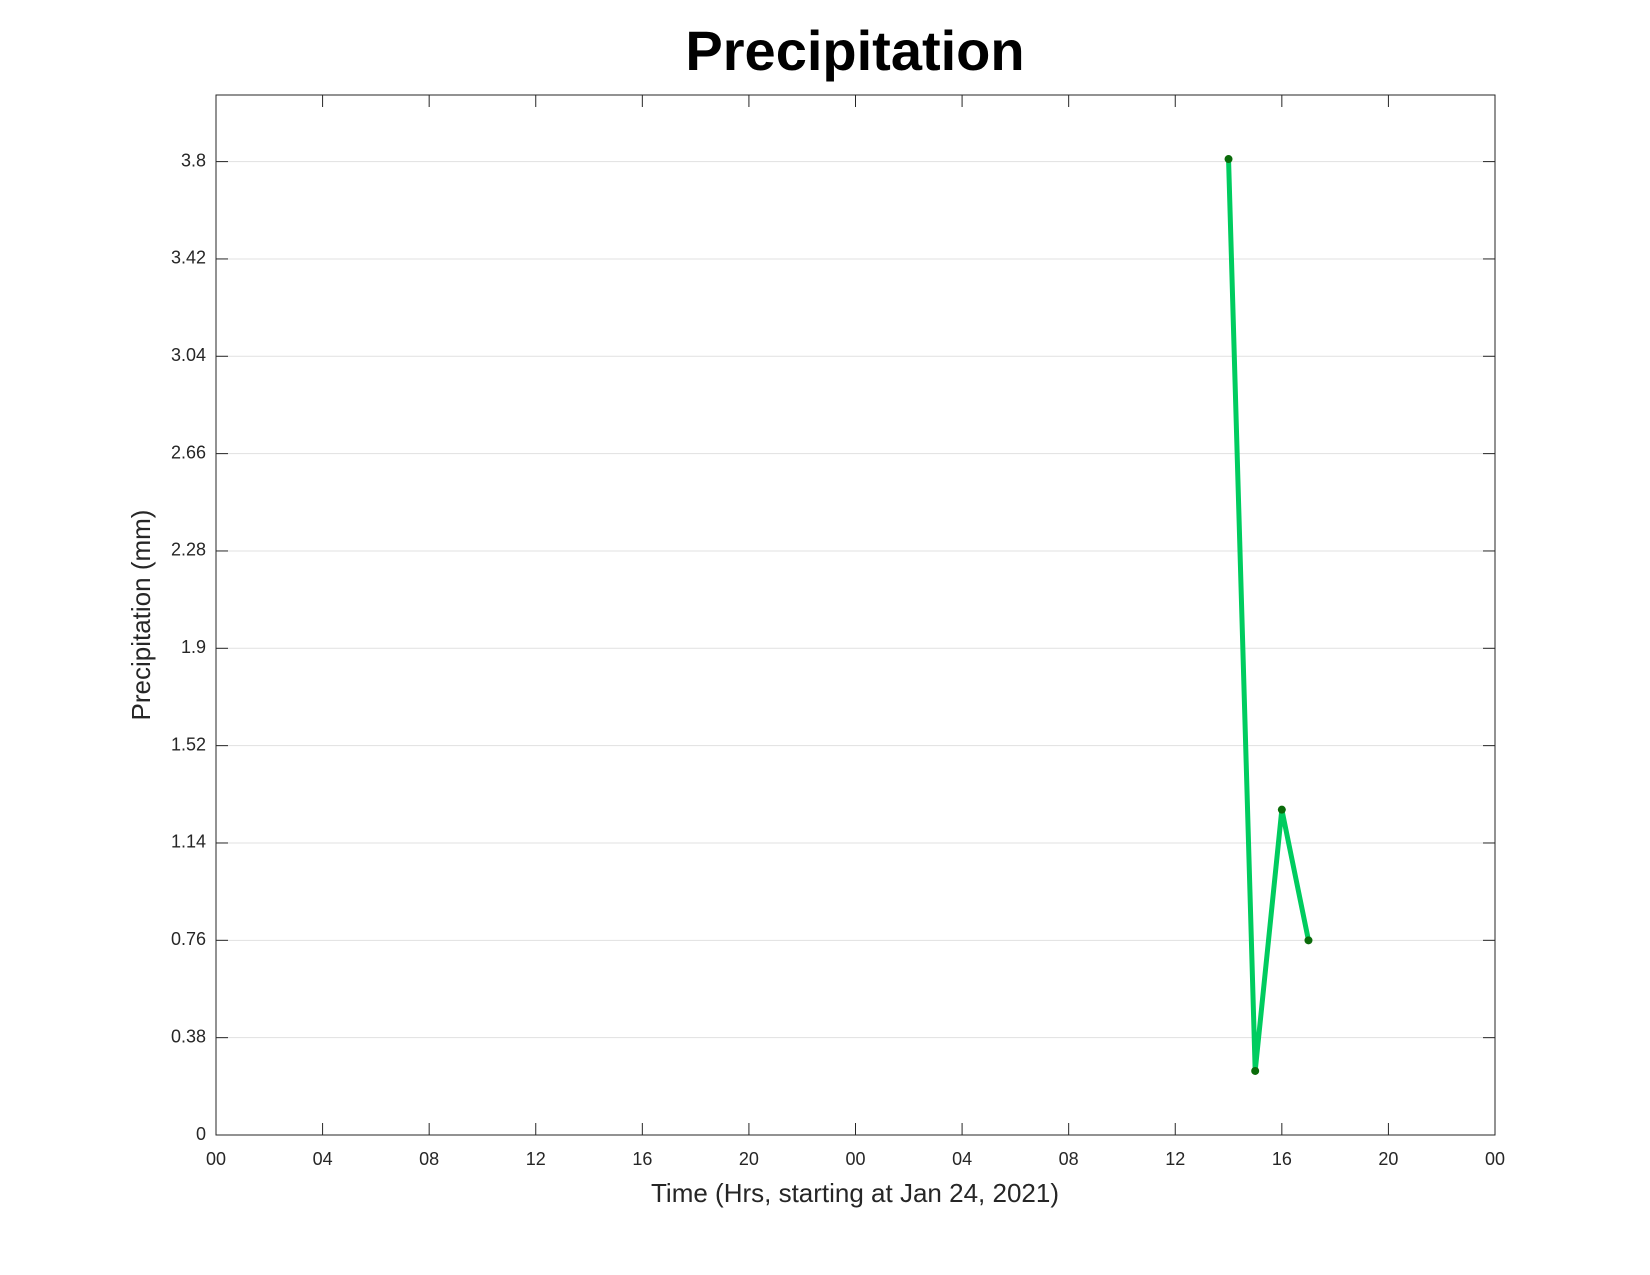 The image size is (1650, 1275). Describe the element at coordinates (193, 160) in the screenshot. I see `y-tick-label: 3.8` at that location.